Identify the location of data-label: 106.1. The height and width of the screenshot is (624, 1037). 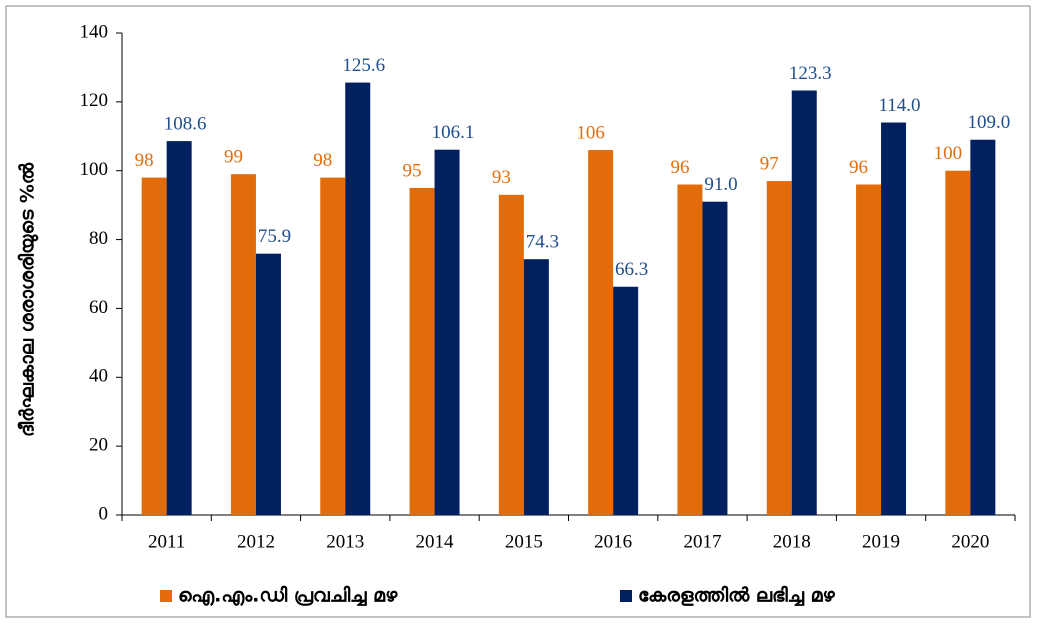
(453, 132).